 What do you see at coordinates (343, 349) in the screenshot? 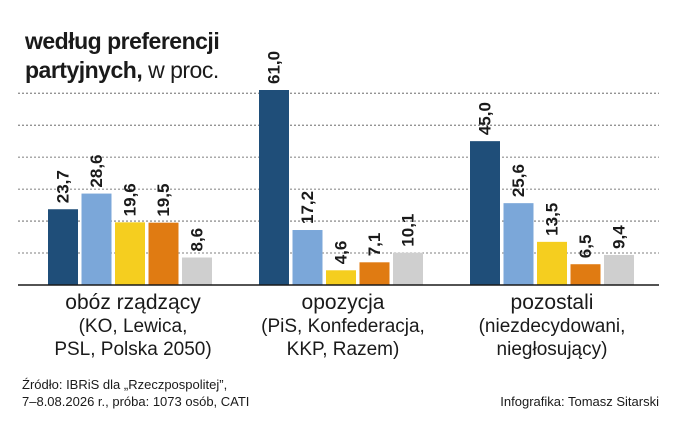
I see `group-label-sub2: KKP, Razem)` at bounding box center [343, 349].